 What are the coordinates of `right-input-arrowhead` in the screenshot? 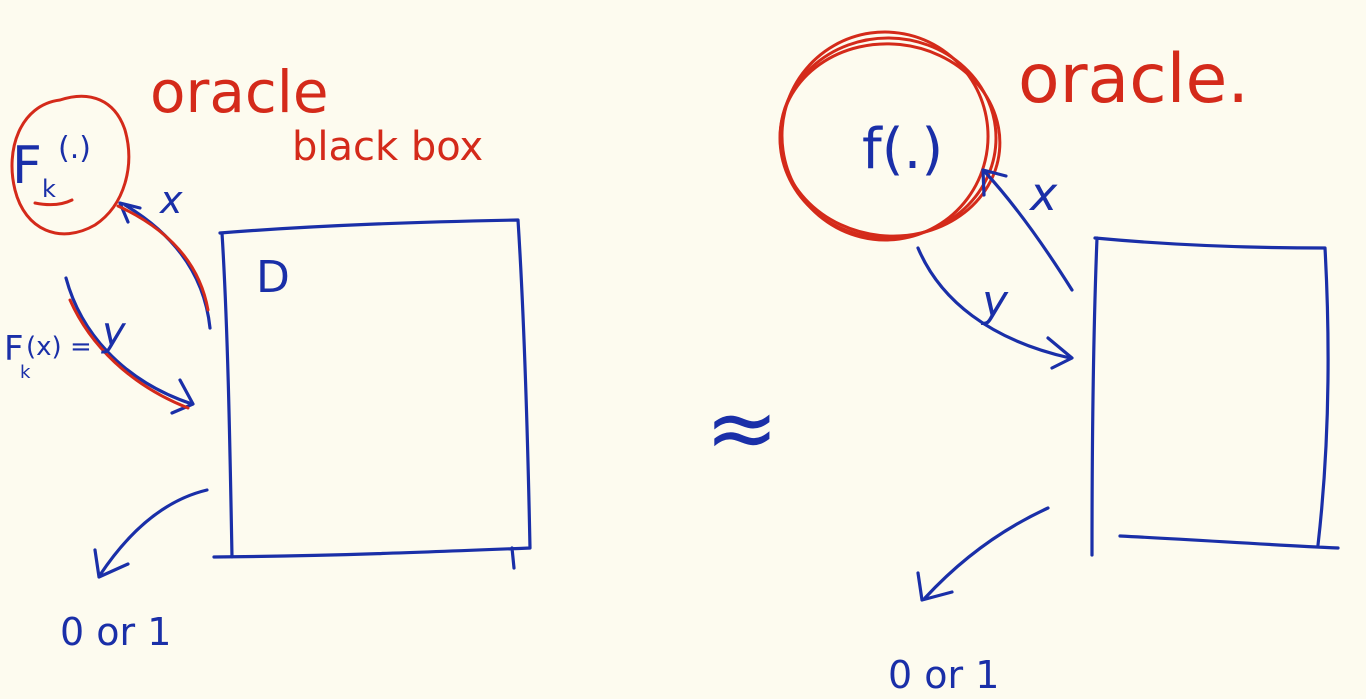 It's located at (994, 182).